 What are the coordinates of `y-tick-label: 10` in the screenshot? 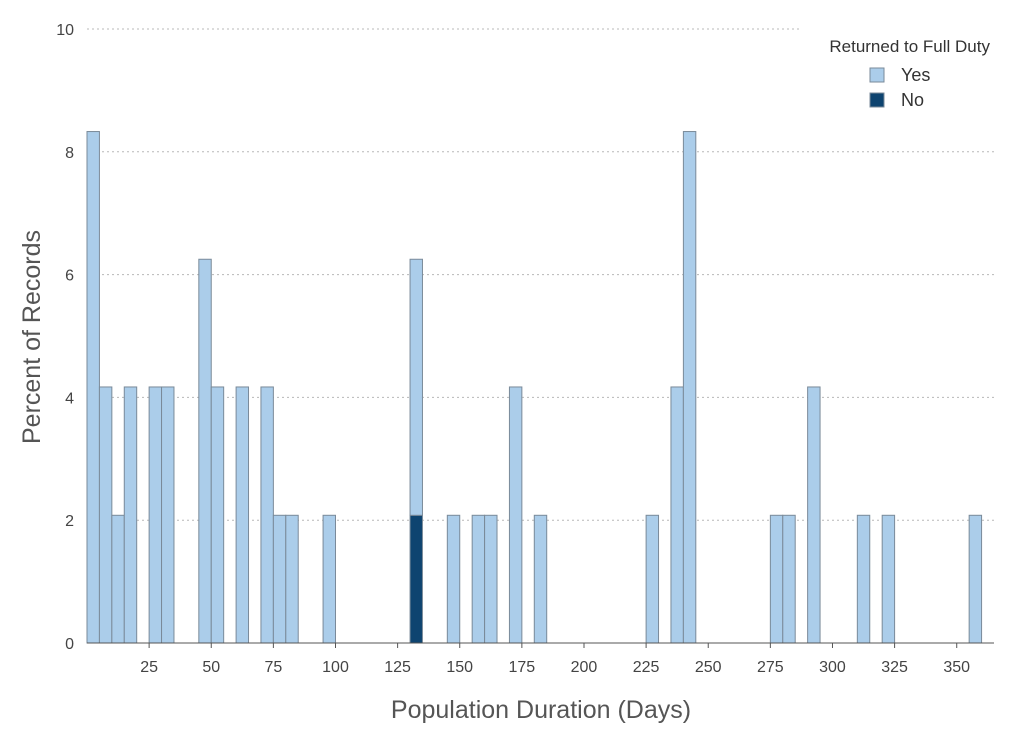 It's located at (65, 30).